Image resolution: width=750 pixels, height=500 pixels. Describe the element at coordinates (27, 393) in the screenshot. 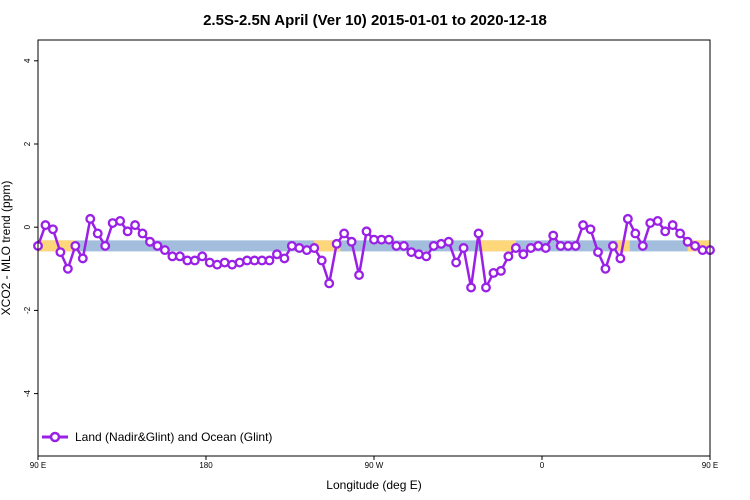

I see `y-tick-label: -4` at that location.